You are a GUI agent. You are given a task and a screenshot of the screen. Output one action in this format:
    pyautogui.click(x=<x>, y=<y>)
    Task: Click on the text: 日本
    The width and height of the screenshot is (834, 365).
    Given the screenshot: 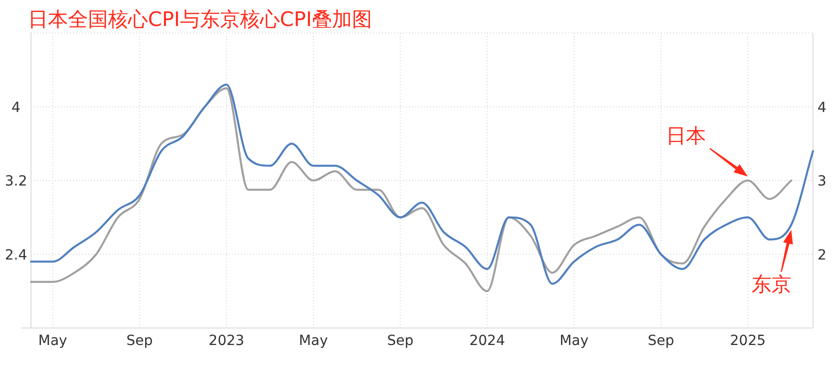 What is the action you would take?
    pyautogui.click(x=686, y=136)
    